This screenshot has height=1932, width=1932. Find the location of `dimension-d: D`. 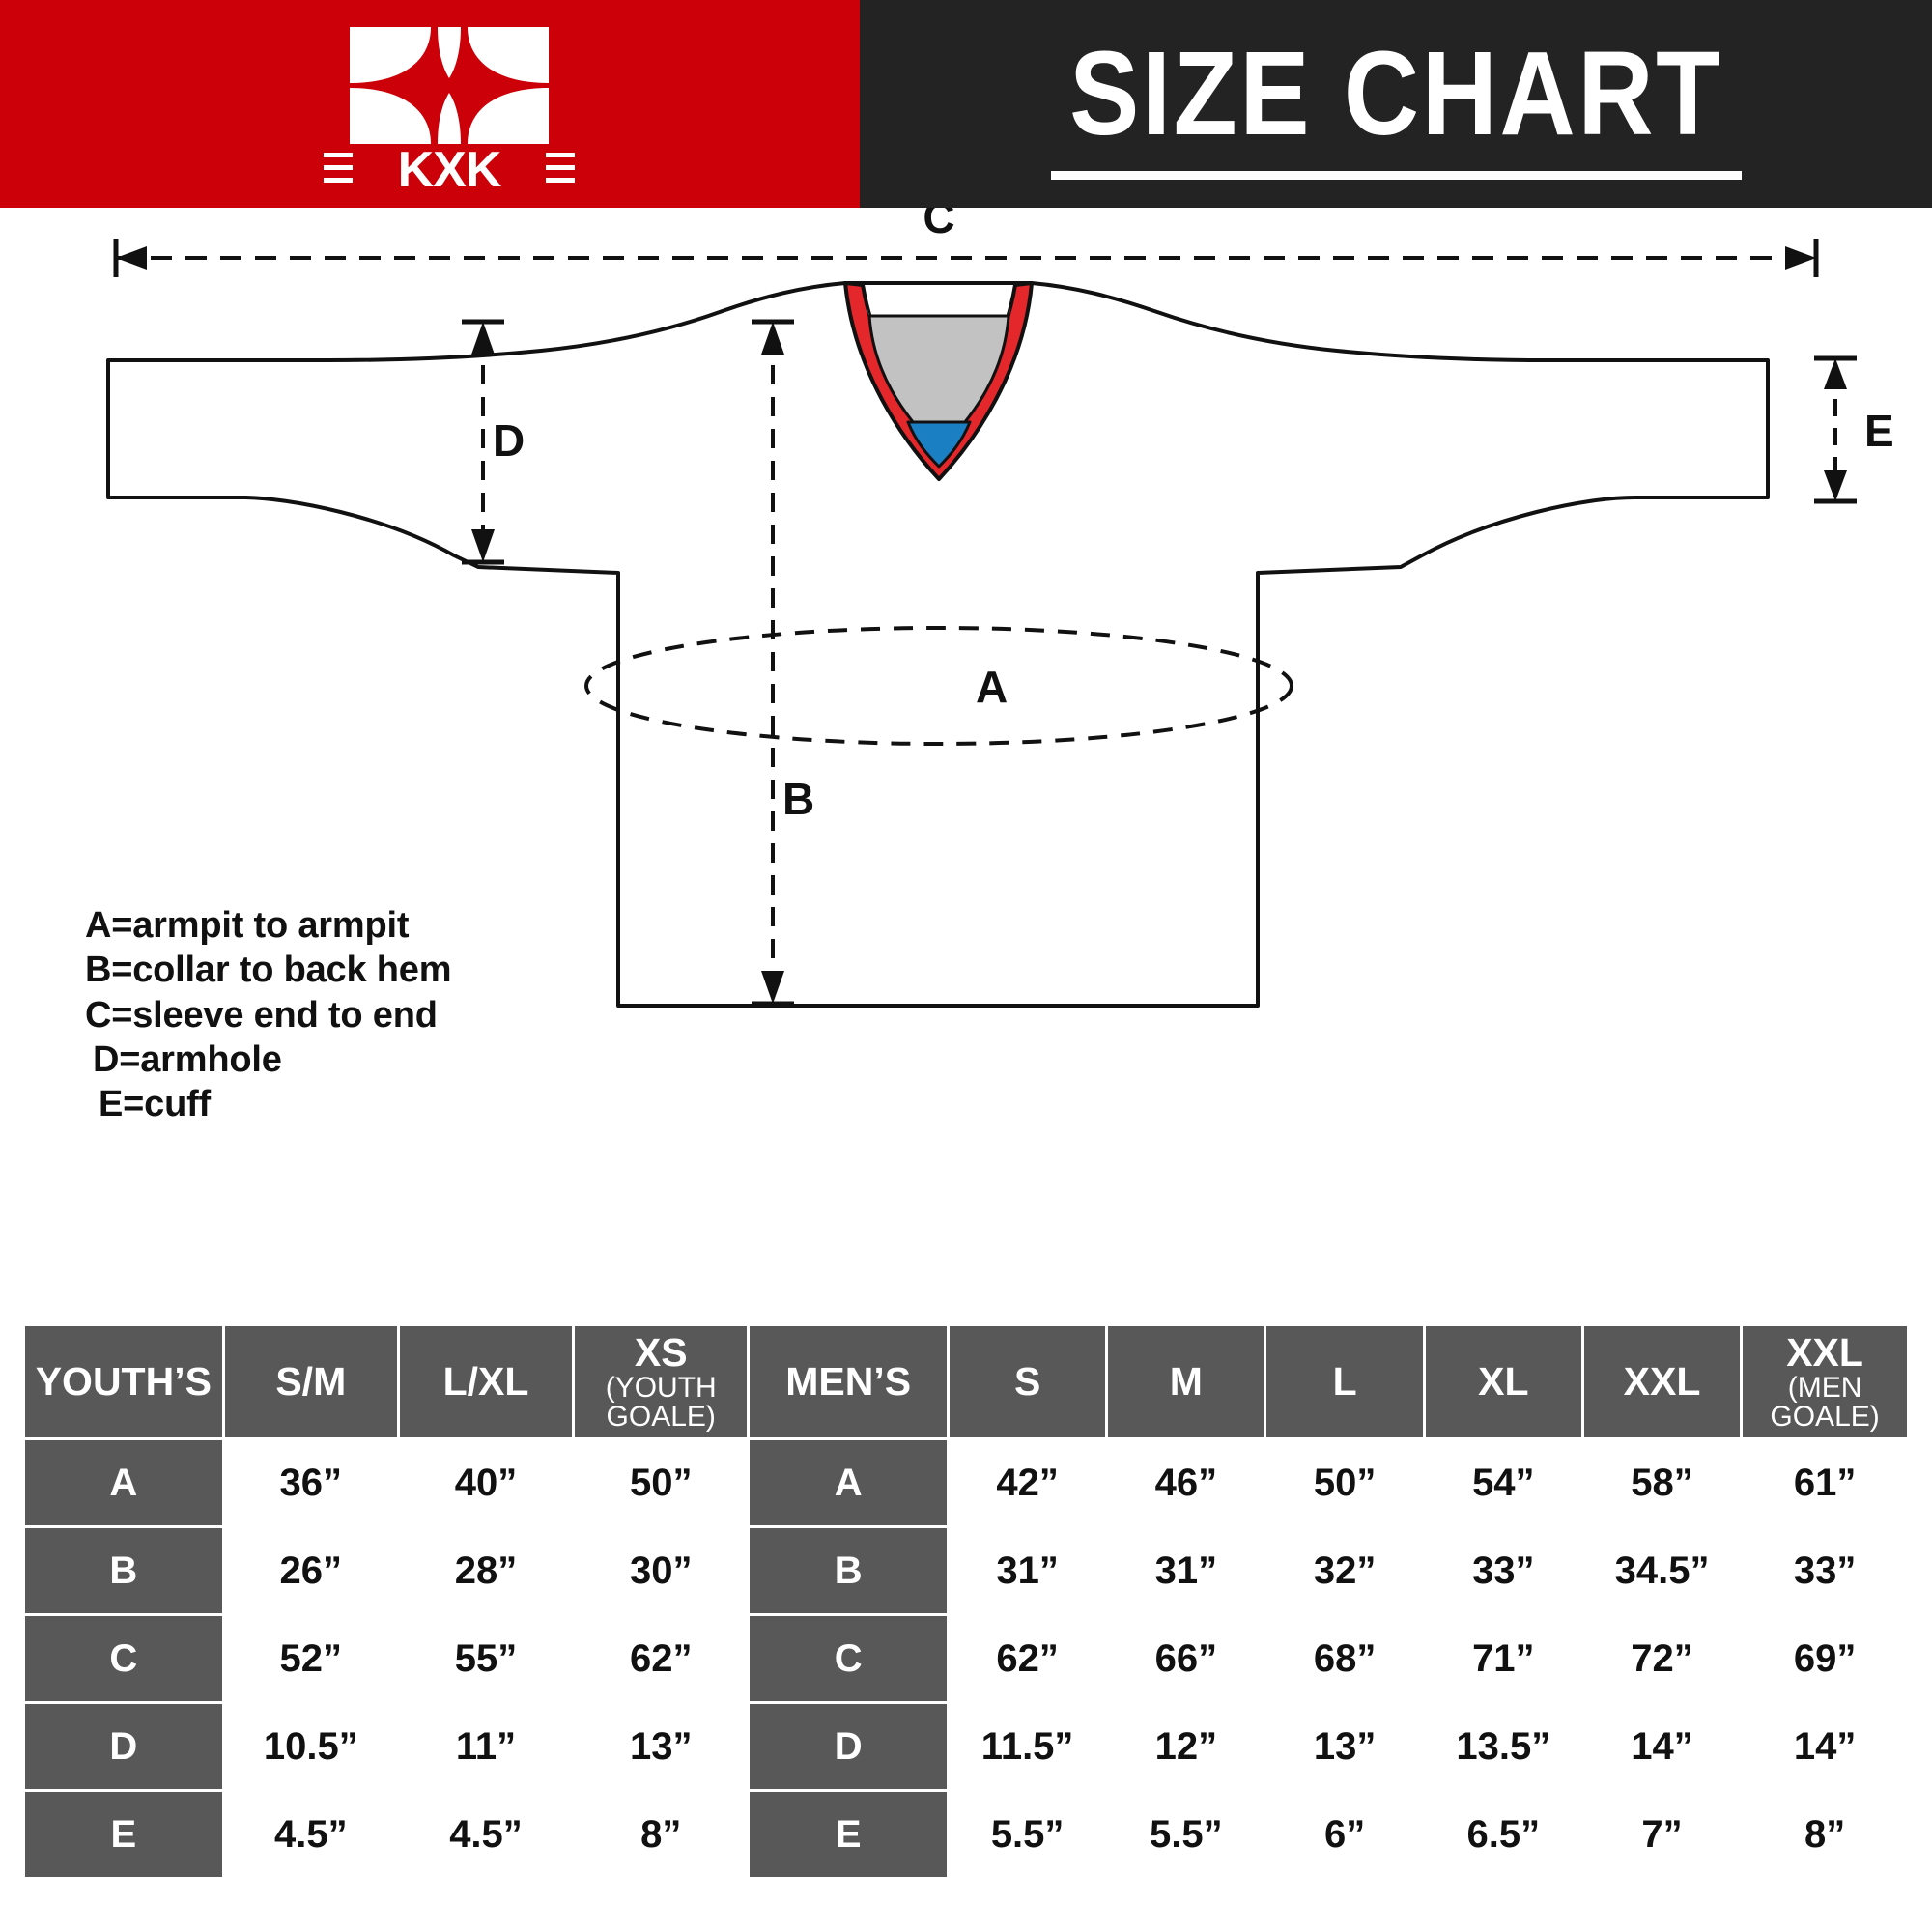

dimension-d: D is located at coordinates (493, 442).